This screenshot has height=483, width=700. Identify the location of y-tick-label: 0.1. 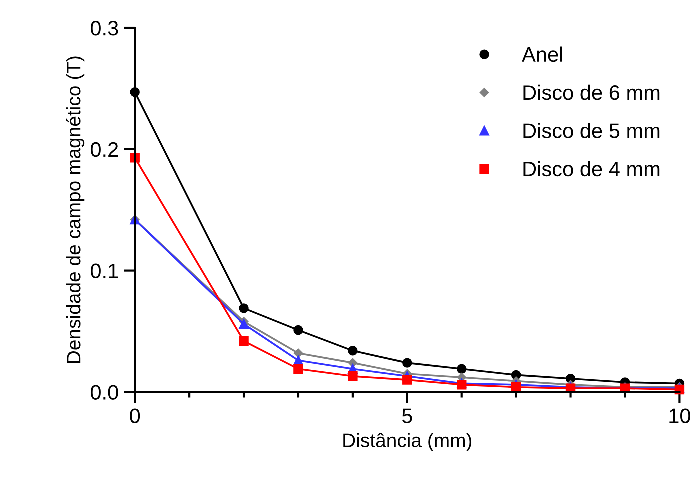
(104, 271).